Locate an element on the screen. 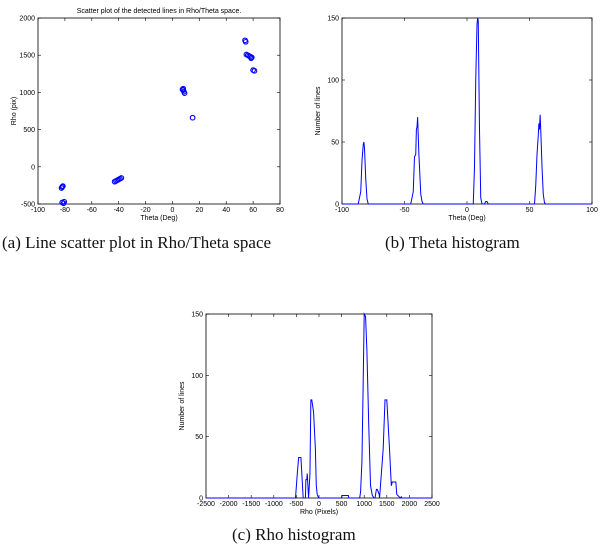  y-tick-label: -500 is located at coordinates (28, 205).